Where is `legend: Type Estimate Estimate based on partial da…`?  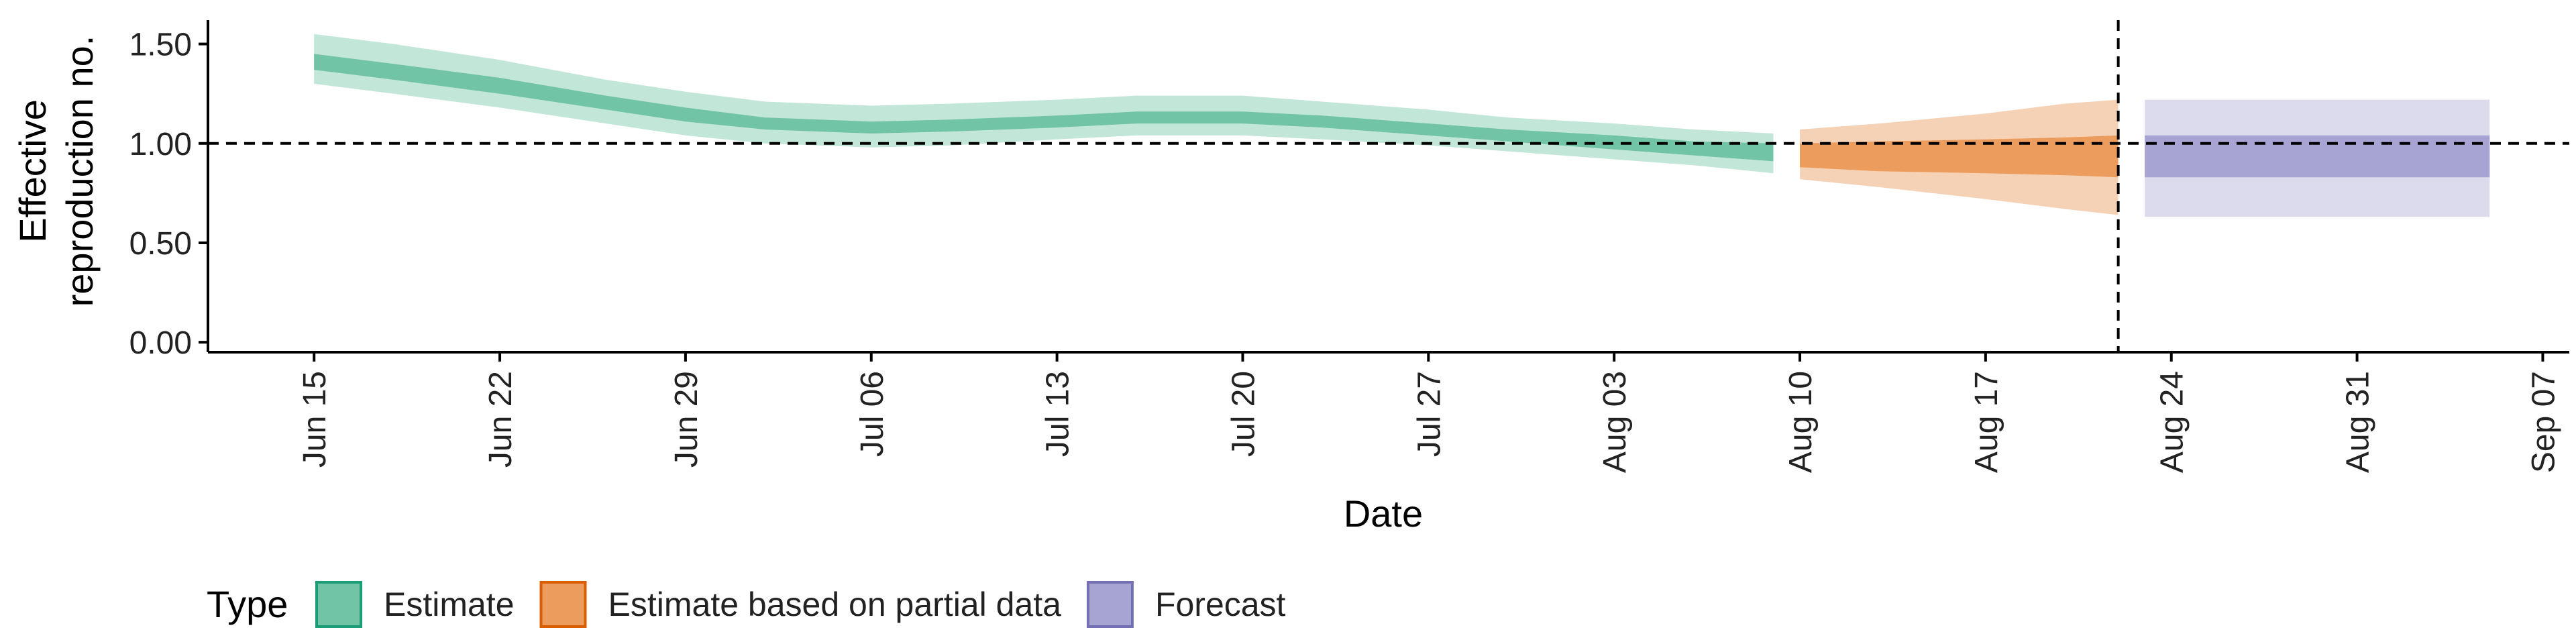
legend: Type Estimate Estimate based on partial da… is located at coordinates (746, 604).